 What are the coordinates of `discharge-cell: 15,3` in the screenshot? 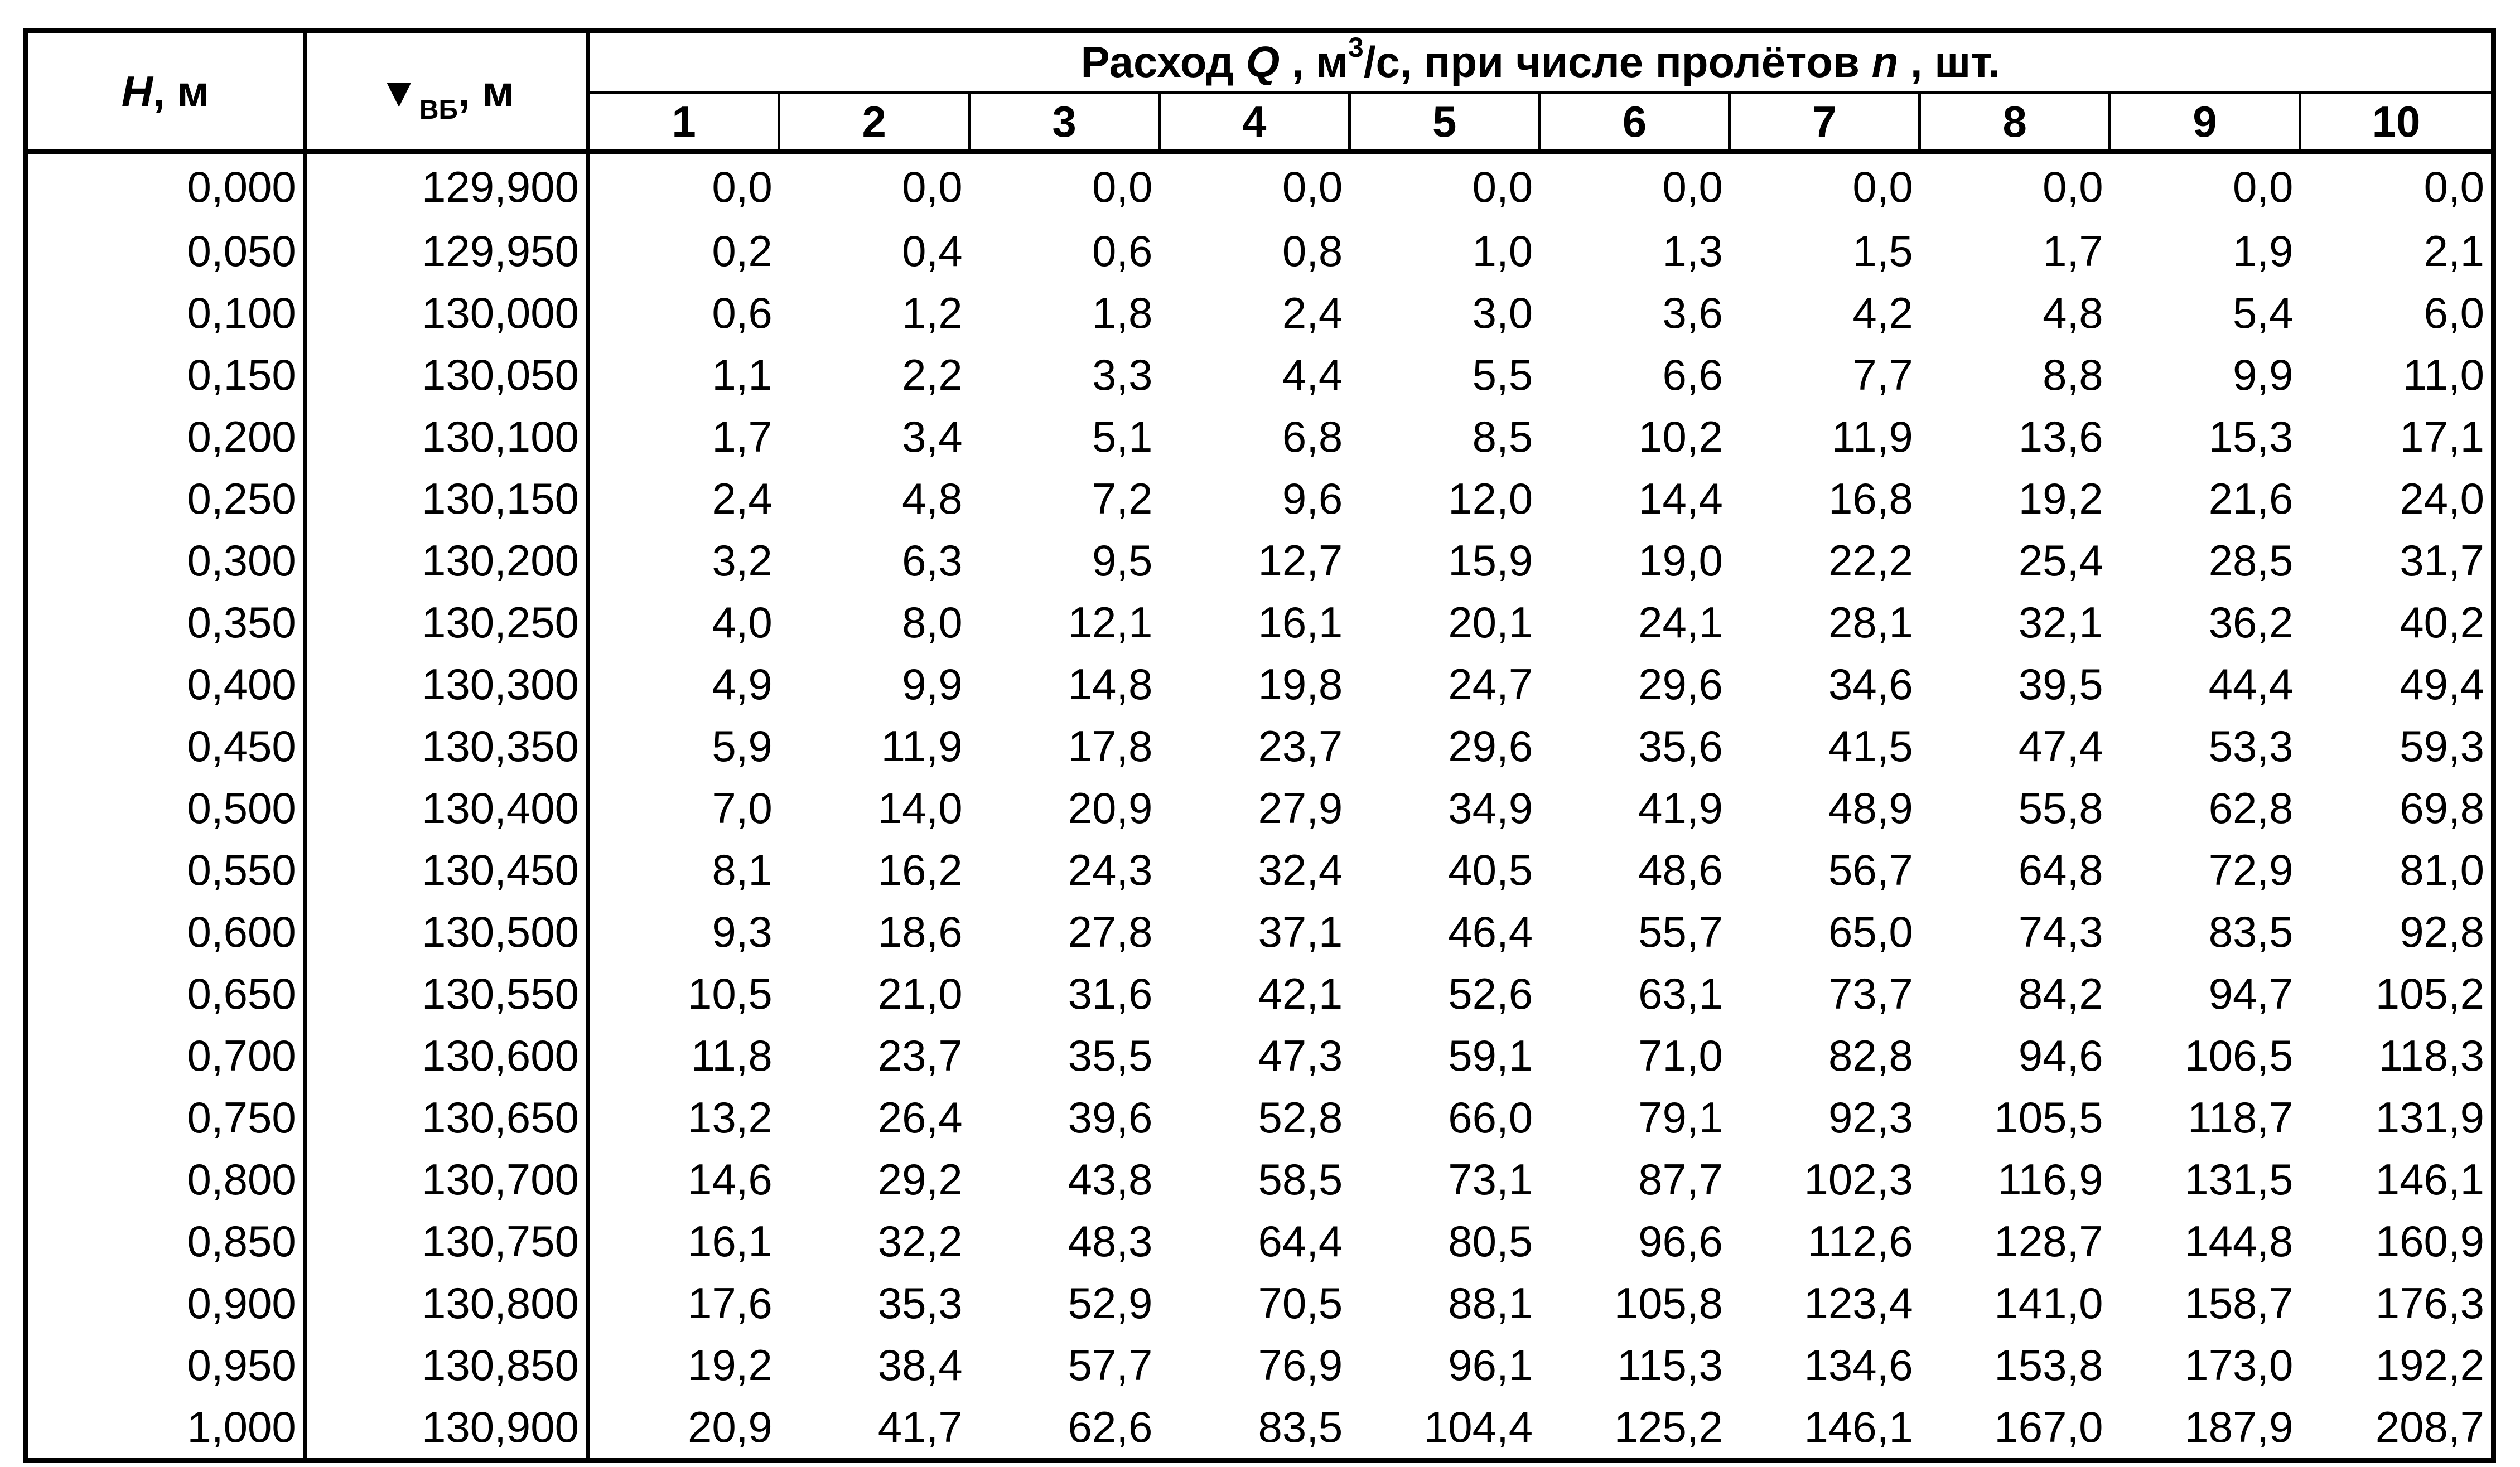 It's located at (2251, 436).